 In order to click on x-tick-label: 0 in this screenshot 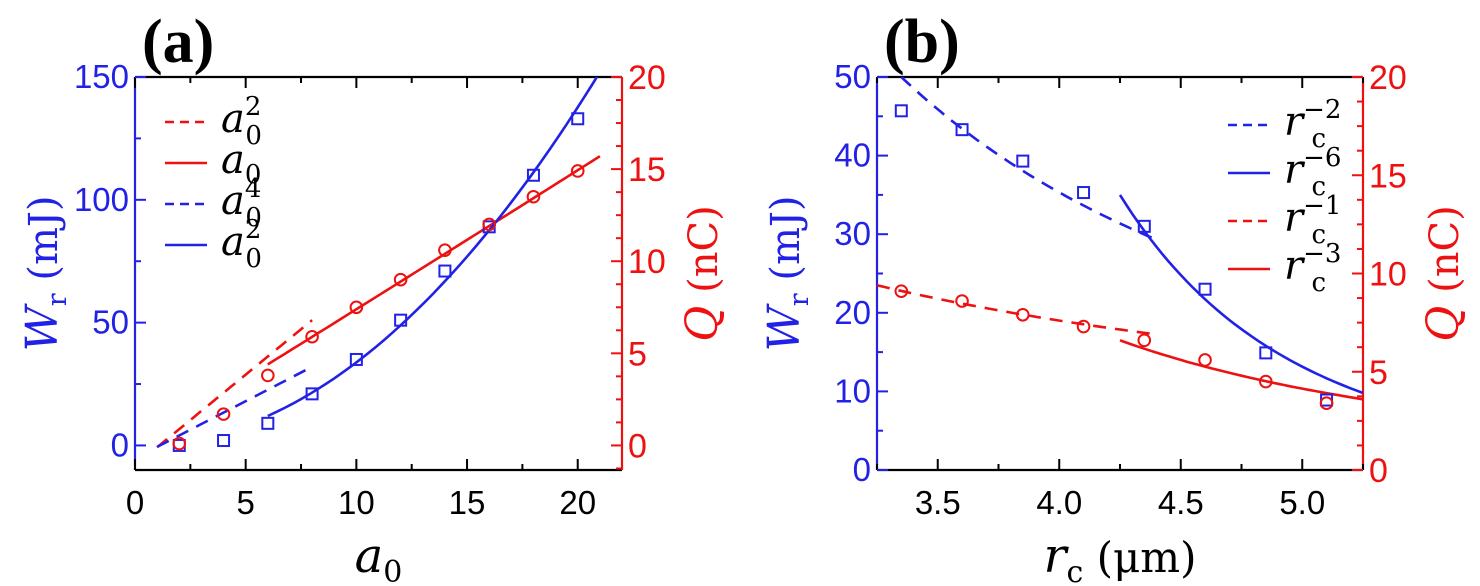, I will do `click(135, 502)`.